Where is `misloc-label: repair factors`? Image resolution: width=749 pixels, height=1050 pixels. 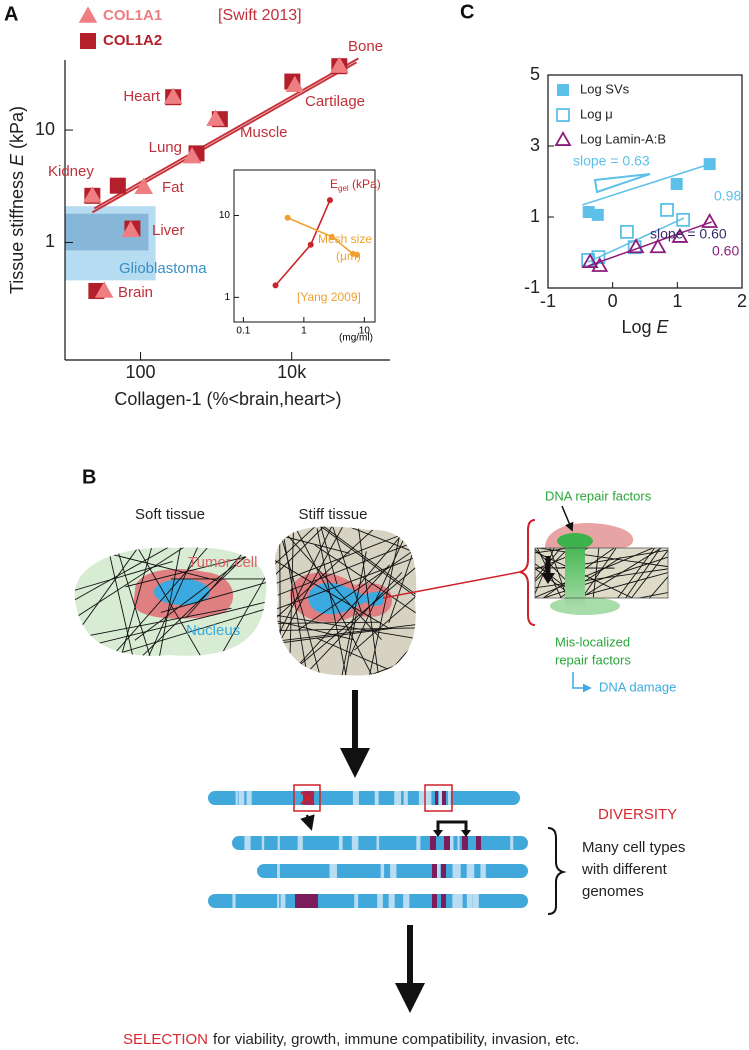
misloc-label: repair factors is located at coordinates (593, 659).